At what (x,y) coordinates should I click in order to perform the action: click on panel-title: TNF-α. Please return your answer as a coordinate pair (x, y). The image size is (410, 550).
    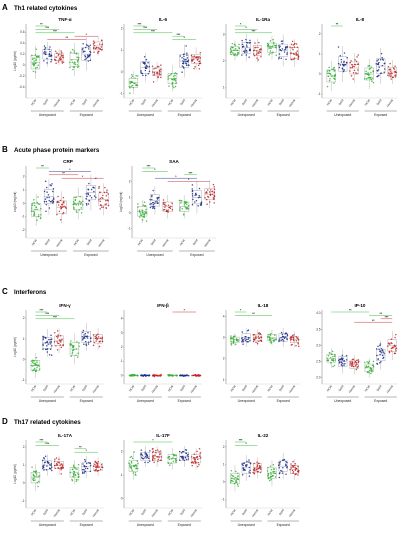
    Looking at the image, I should click on (64, 19).